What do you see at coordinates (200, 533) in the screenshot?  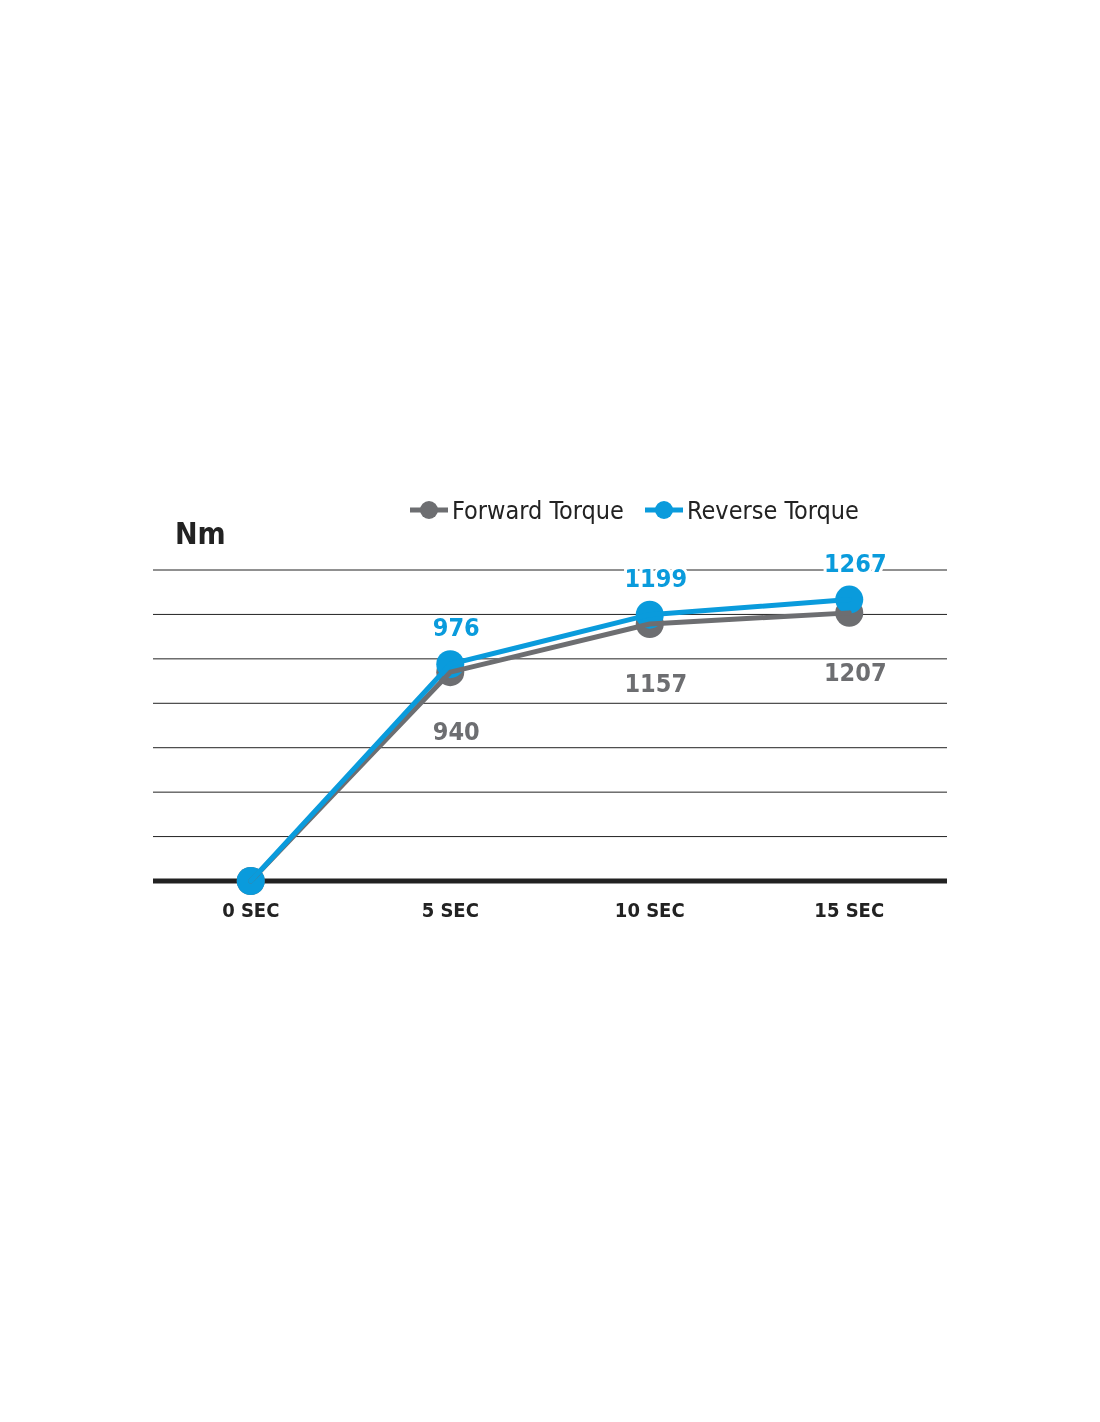 I see `y-axis-title: Nm` at bounding box center [200, 533].